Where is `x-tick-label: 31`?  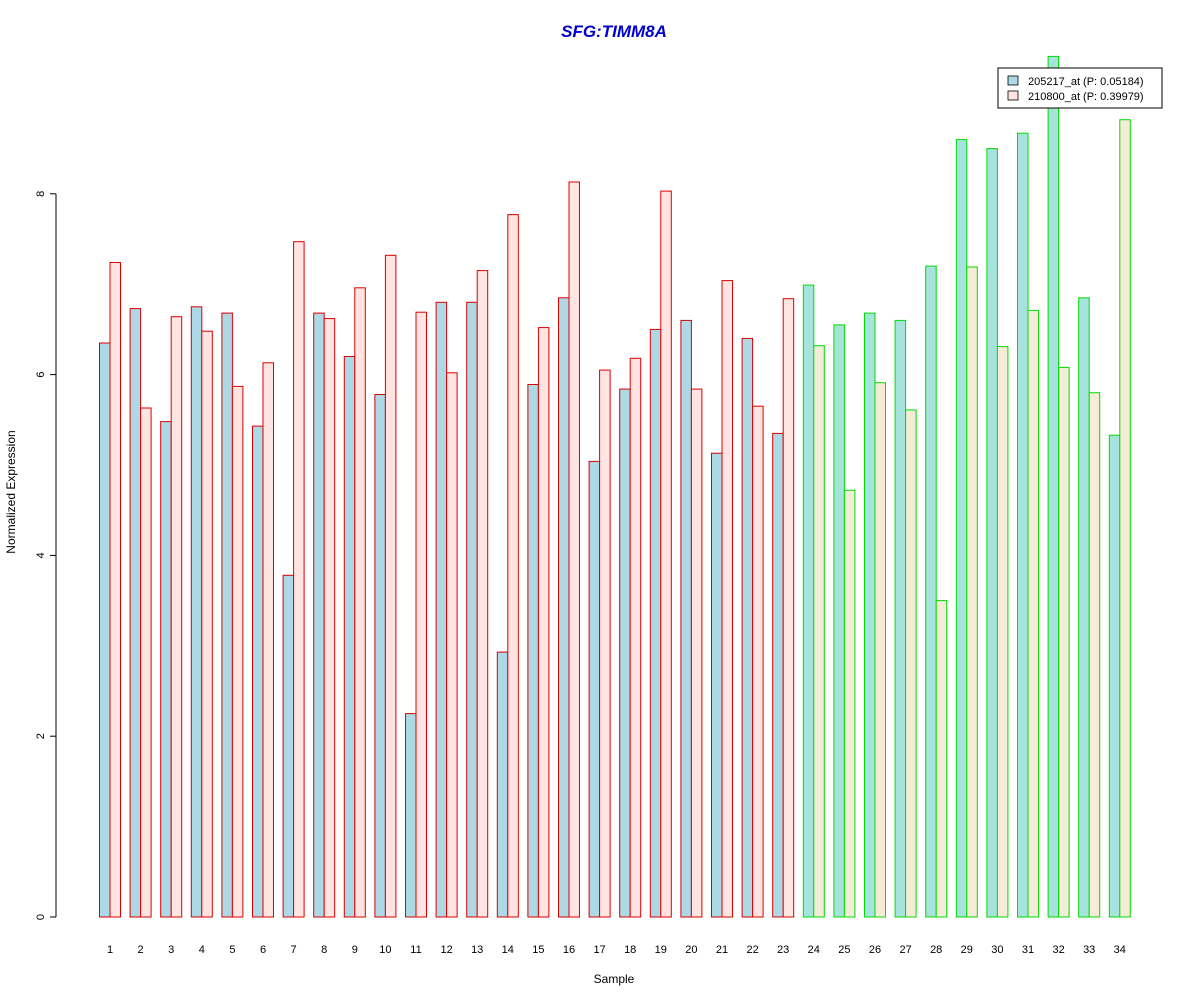 x-tick-label: 31 is located at coordinates (1028, 950).